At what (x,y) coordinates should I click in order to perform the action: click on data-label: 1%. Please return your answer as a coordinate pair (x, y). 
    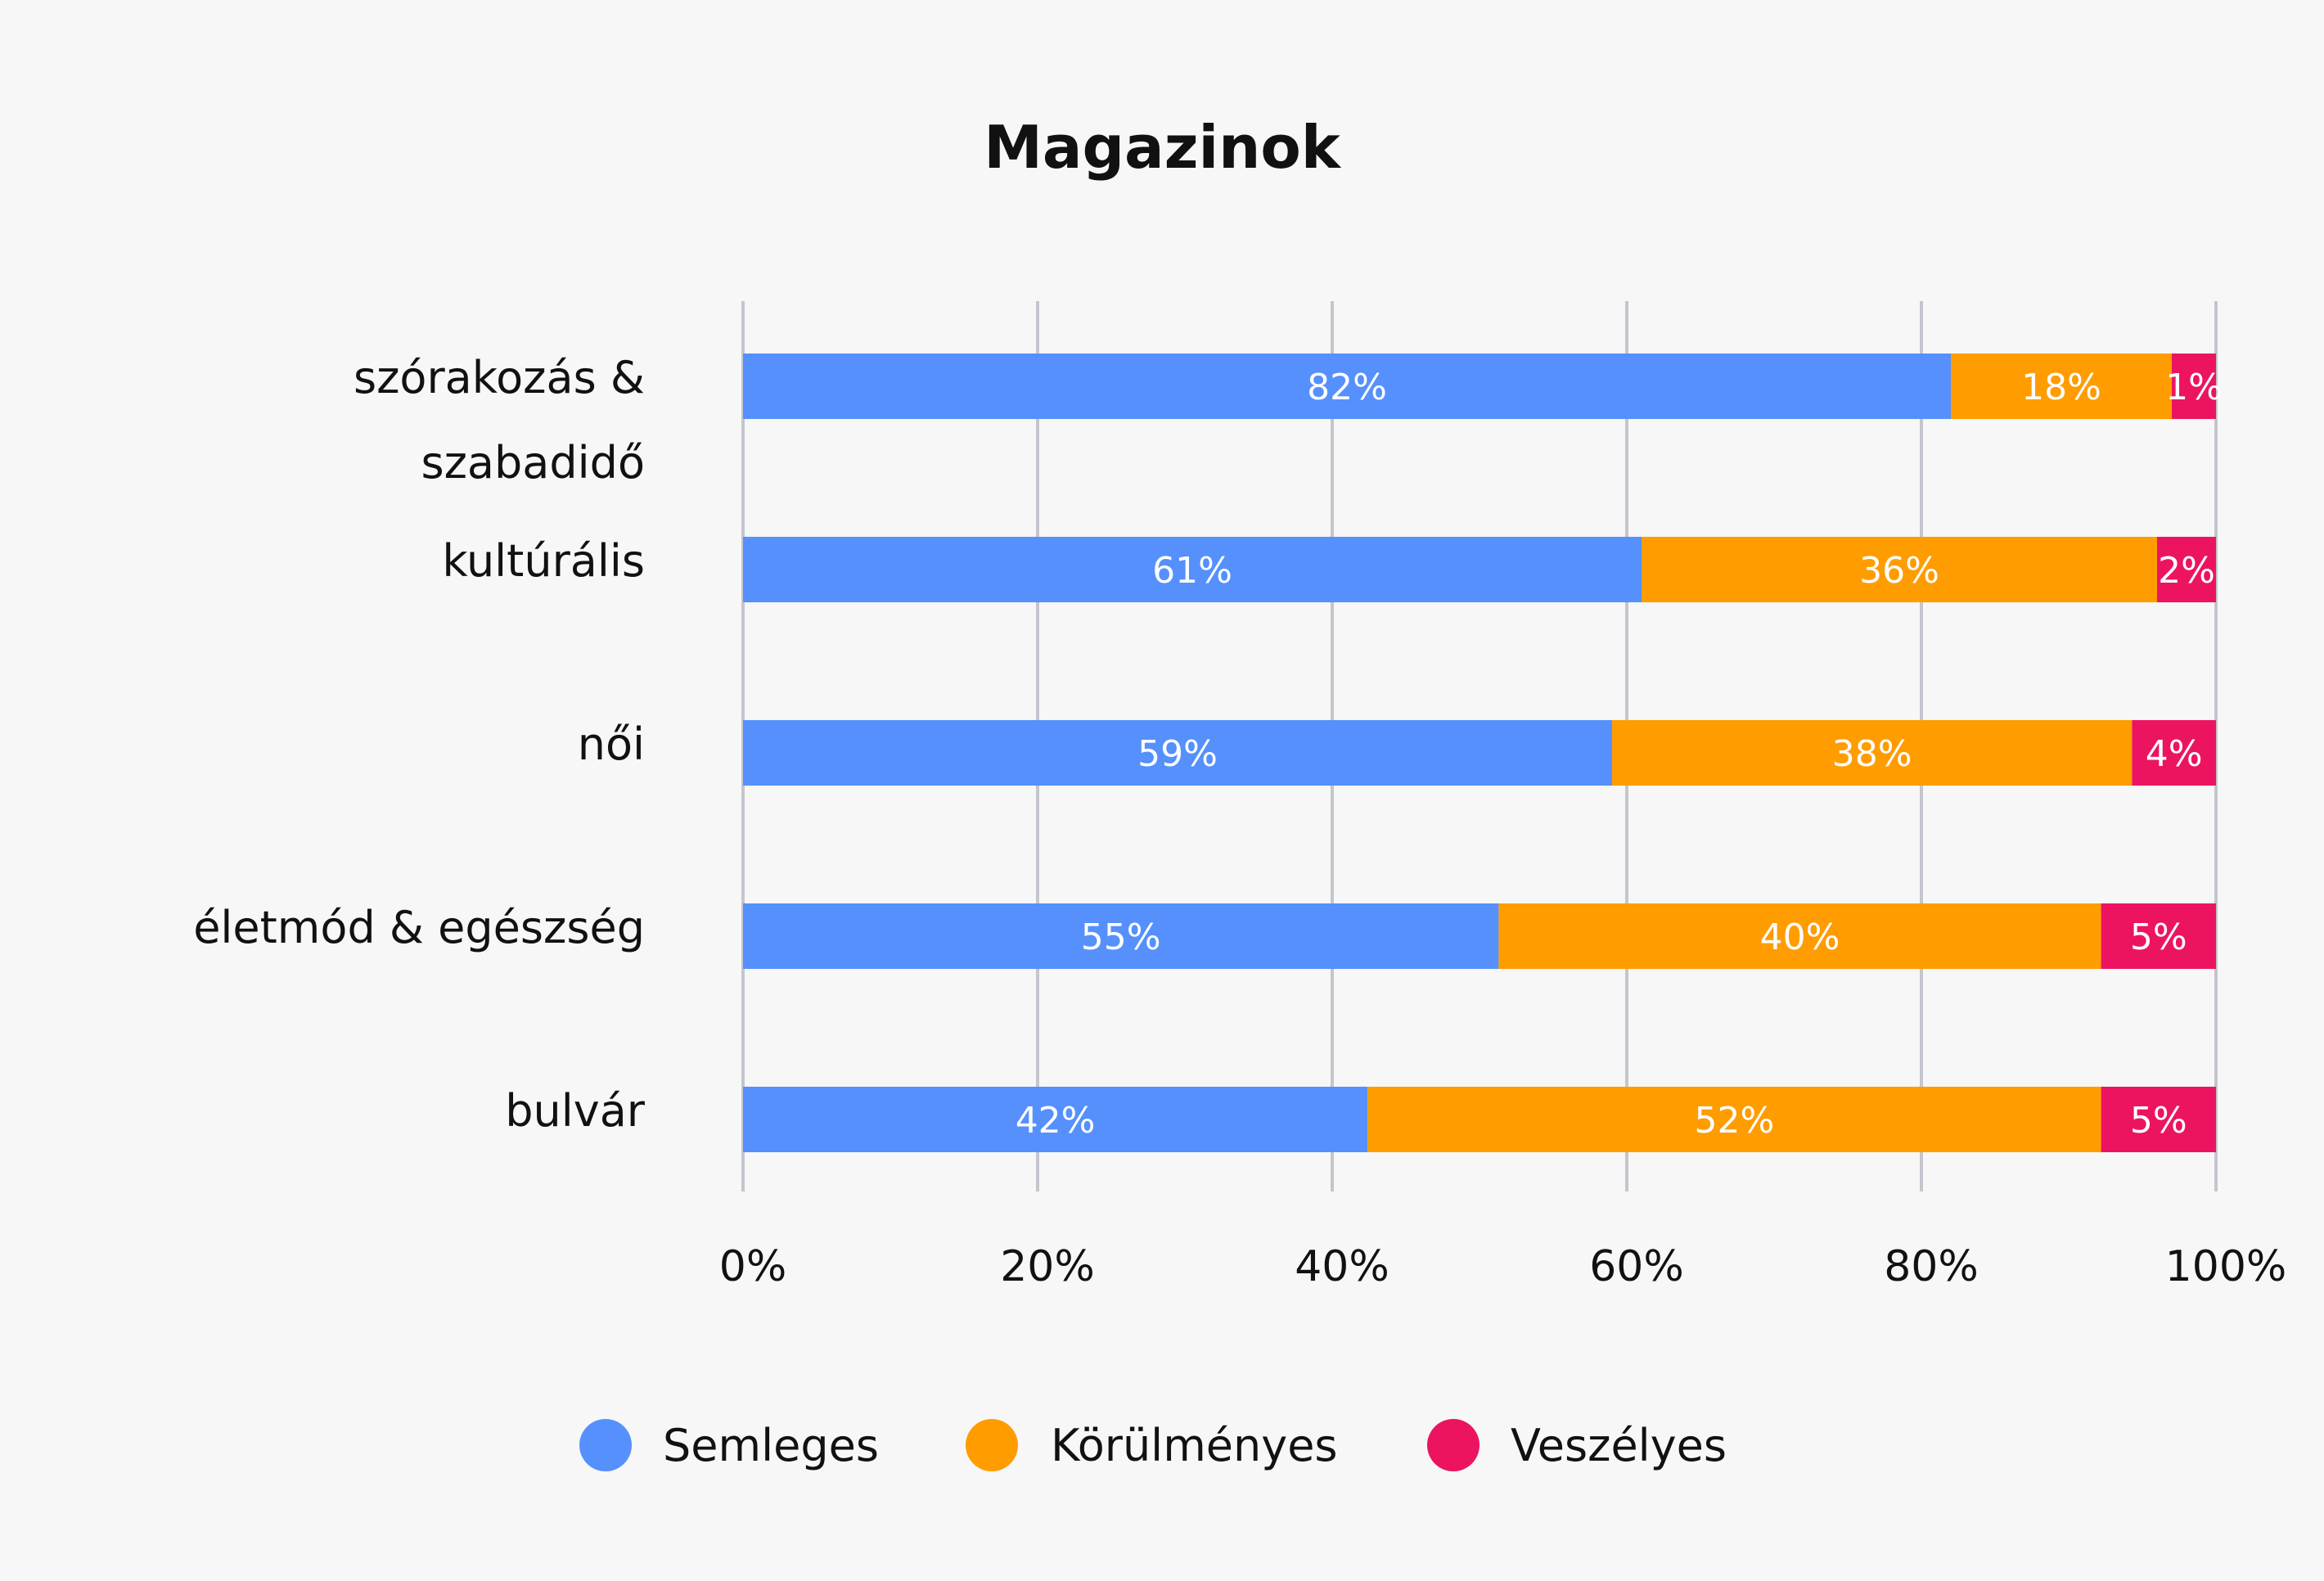
    Looking at the image, I should click on (2194, 387).